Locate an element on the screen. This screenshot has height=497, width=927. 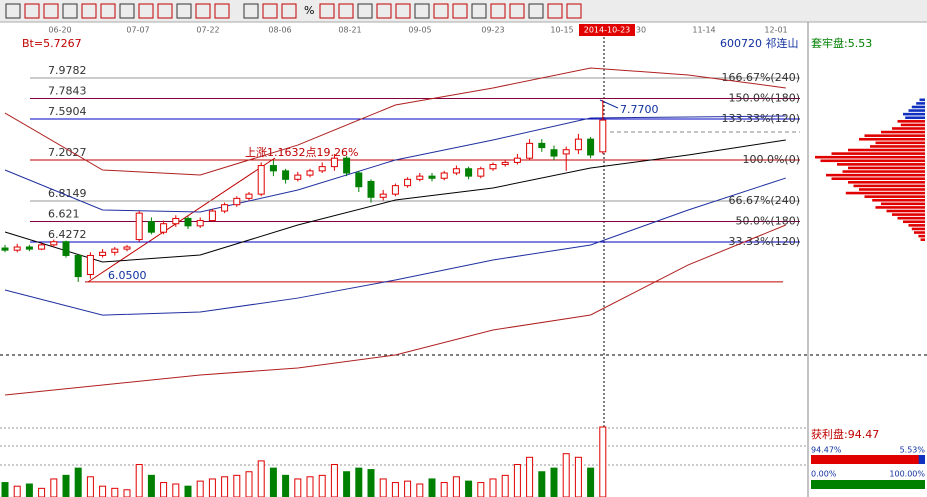
tool-percent: % is located at coordinates (309, 10).